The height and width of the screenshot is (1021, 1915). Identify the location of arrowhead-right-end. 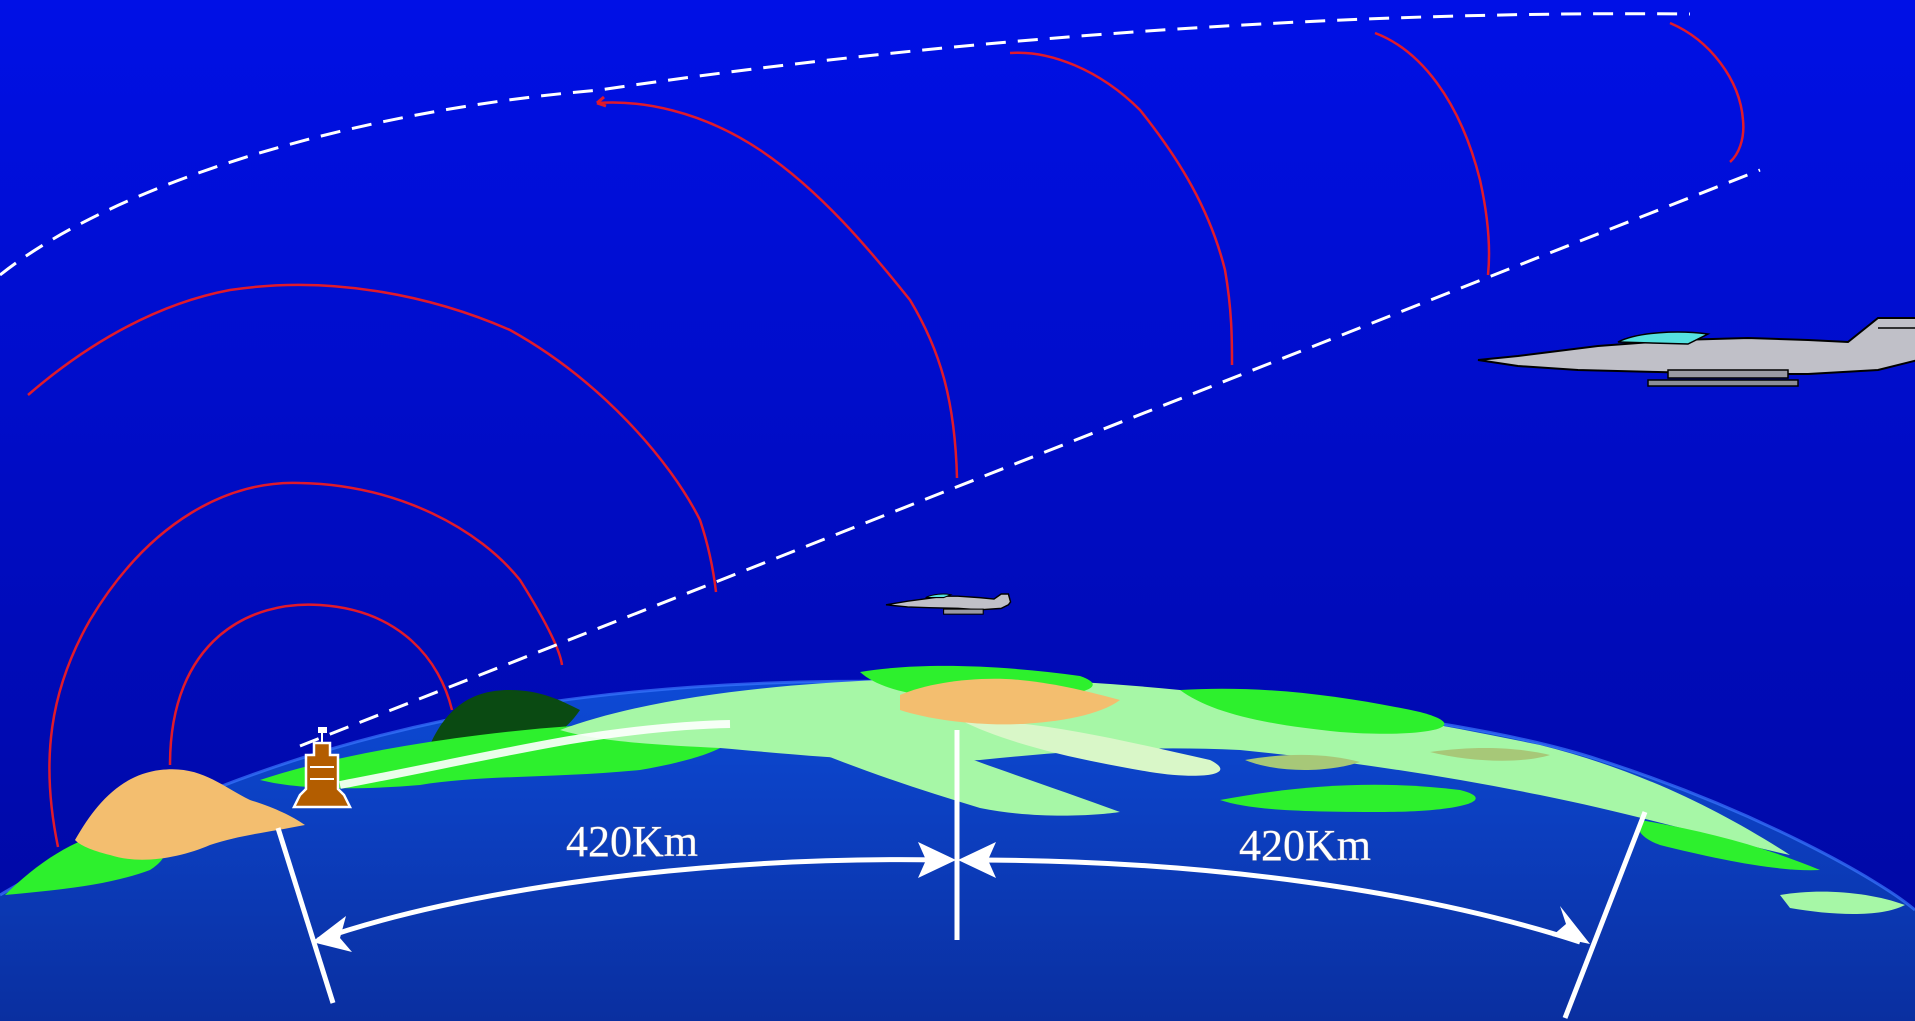
(1571, 925).